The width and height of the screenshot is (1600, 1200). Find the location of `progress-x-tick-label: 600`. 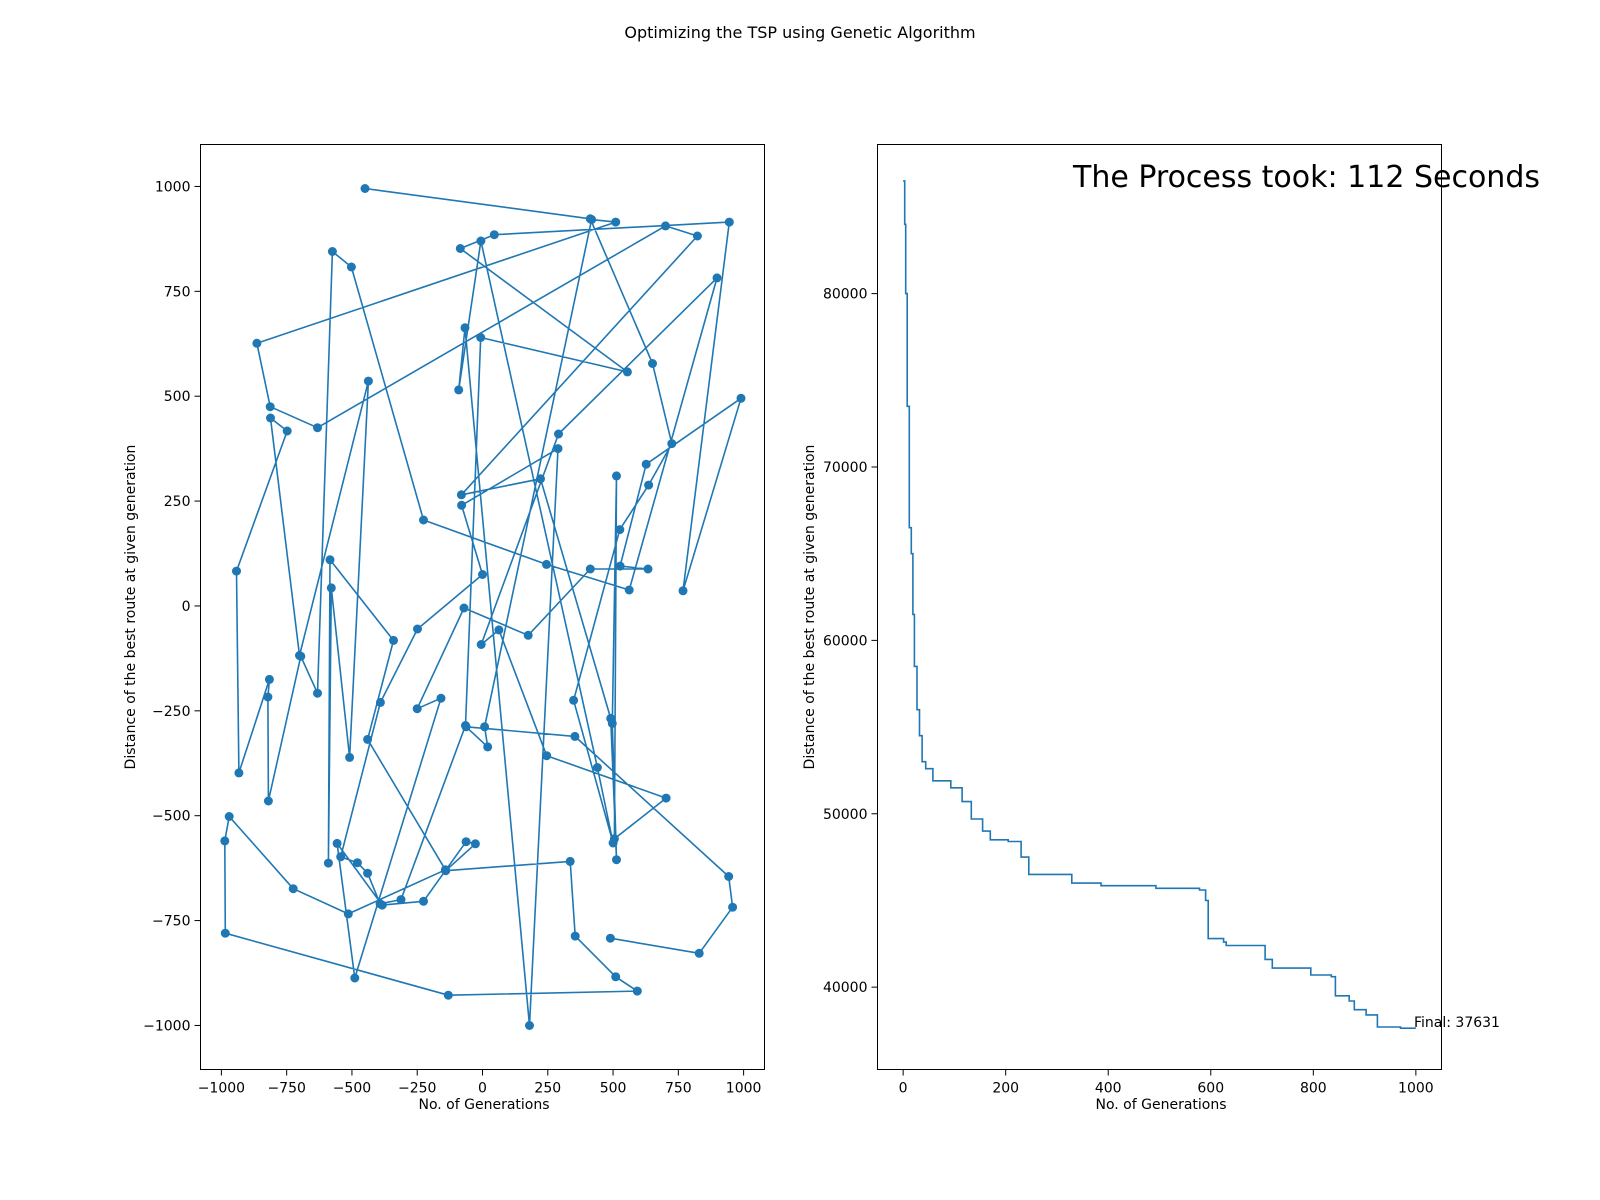

progress-x-tick-label: 600 is located at coordinates (1210, 1089).